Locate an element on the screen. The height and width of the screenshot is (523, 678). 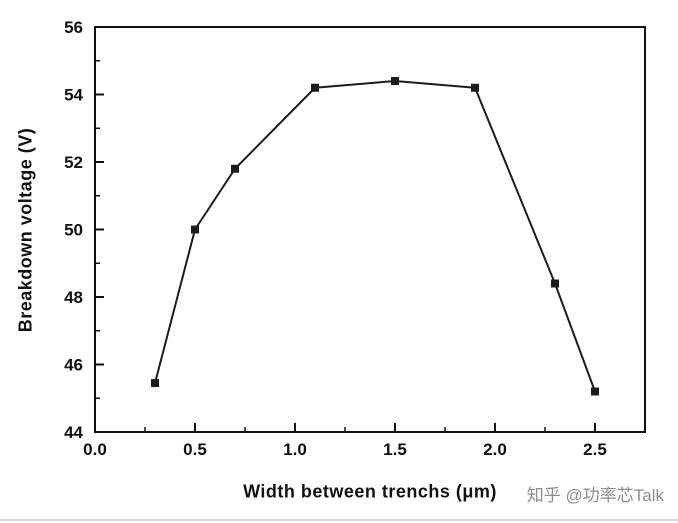
bottom-divider-line is located at coordinates (339, 520).